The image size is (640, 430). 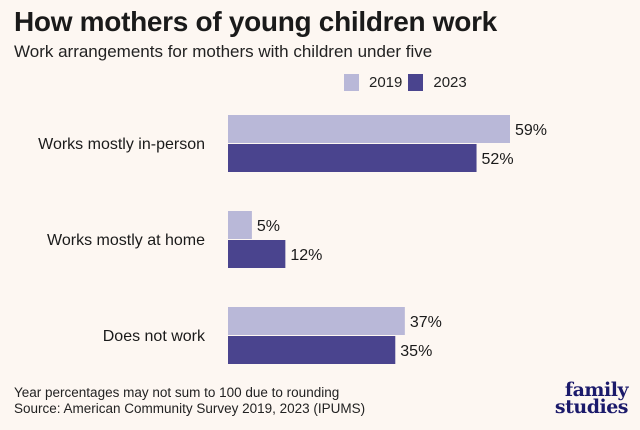 What do you see at coordinates (312, 350) in the screenshot?
I see `bar-does-not-work-2023` at bounding box center [312, 350].